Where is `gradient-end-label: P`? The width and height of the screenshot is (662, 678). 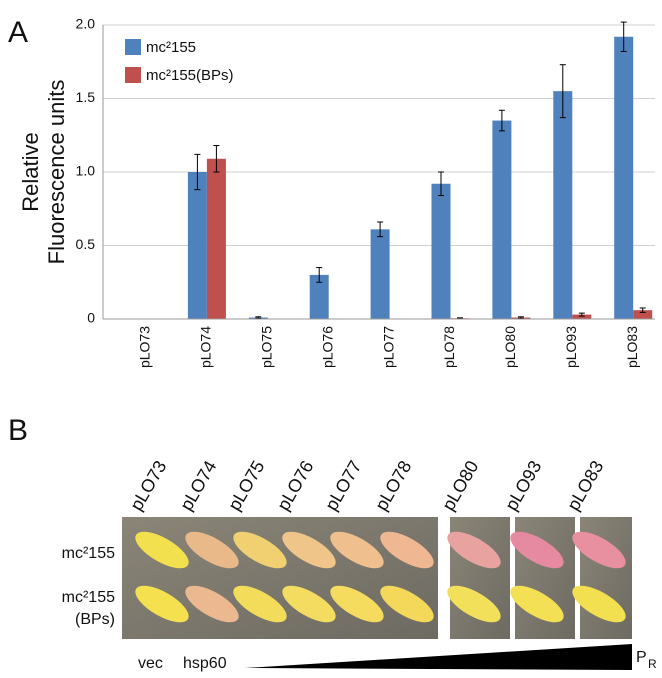
gradient-end-label: P is located at coordinates (641, 657).